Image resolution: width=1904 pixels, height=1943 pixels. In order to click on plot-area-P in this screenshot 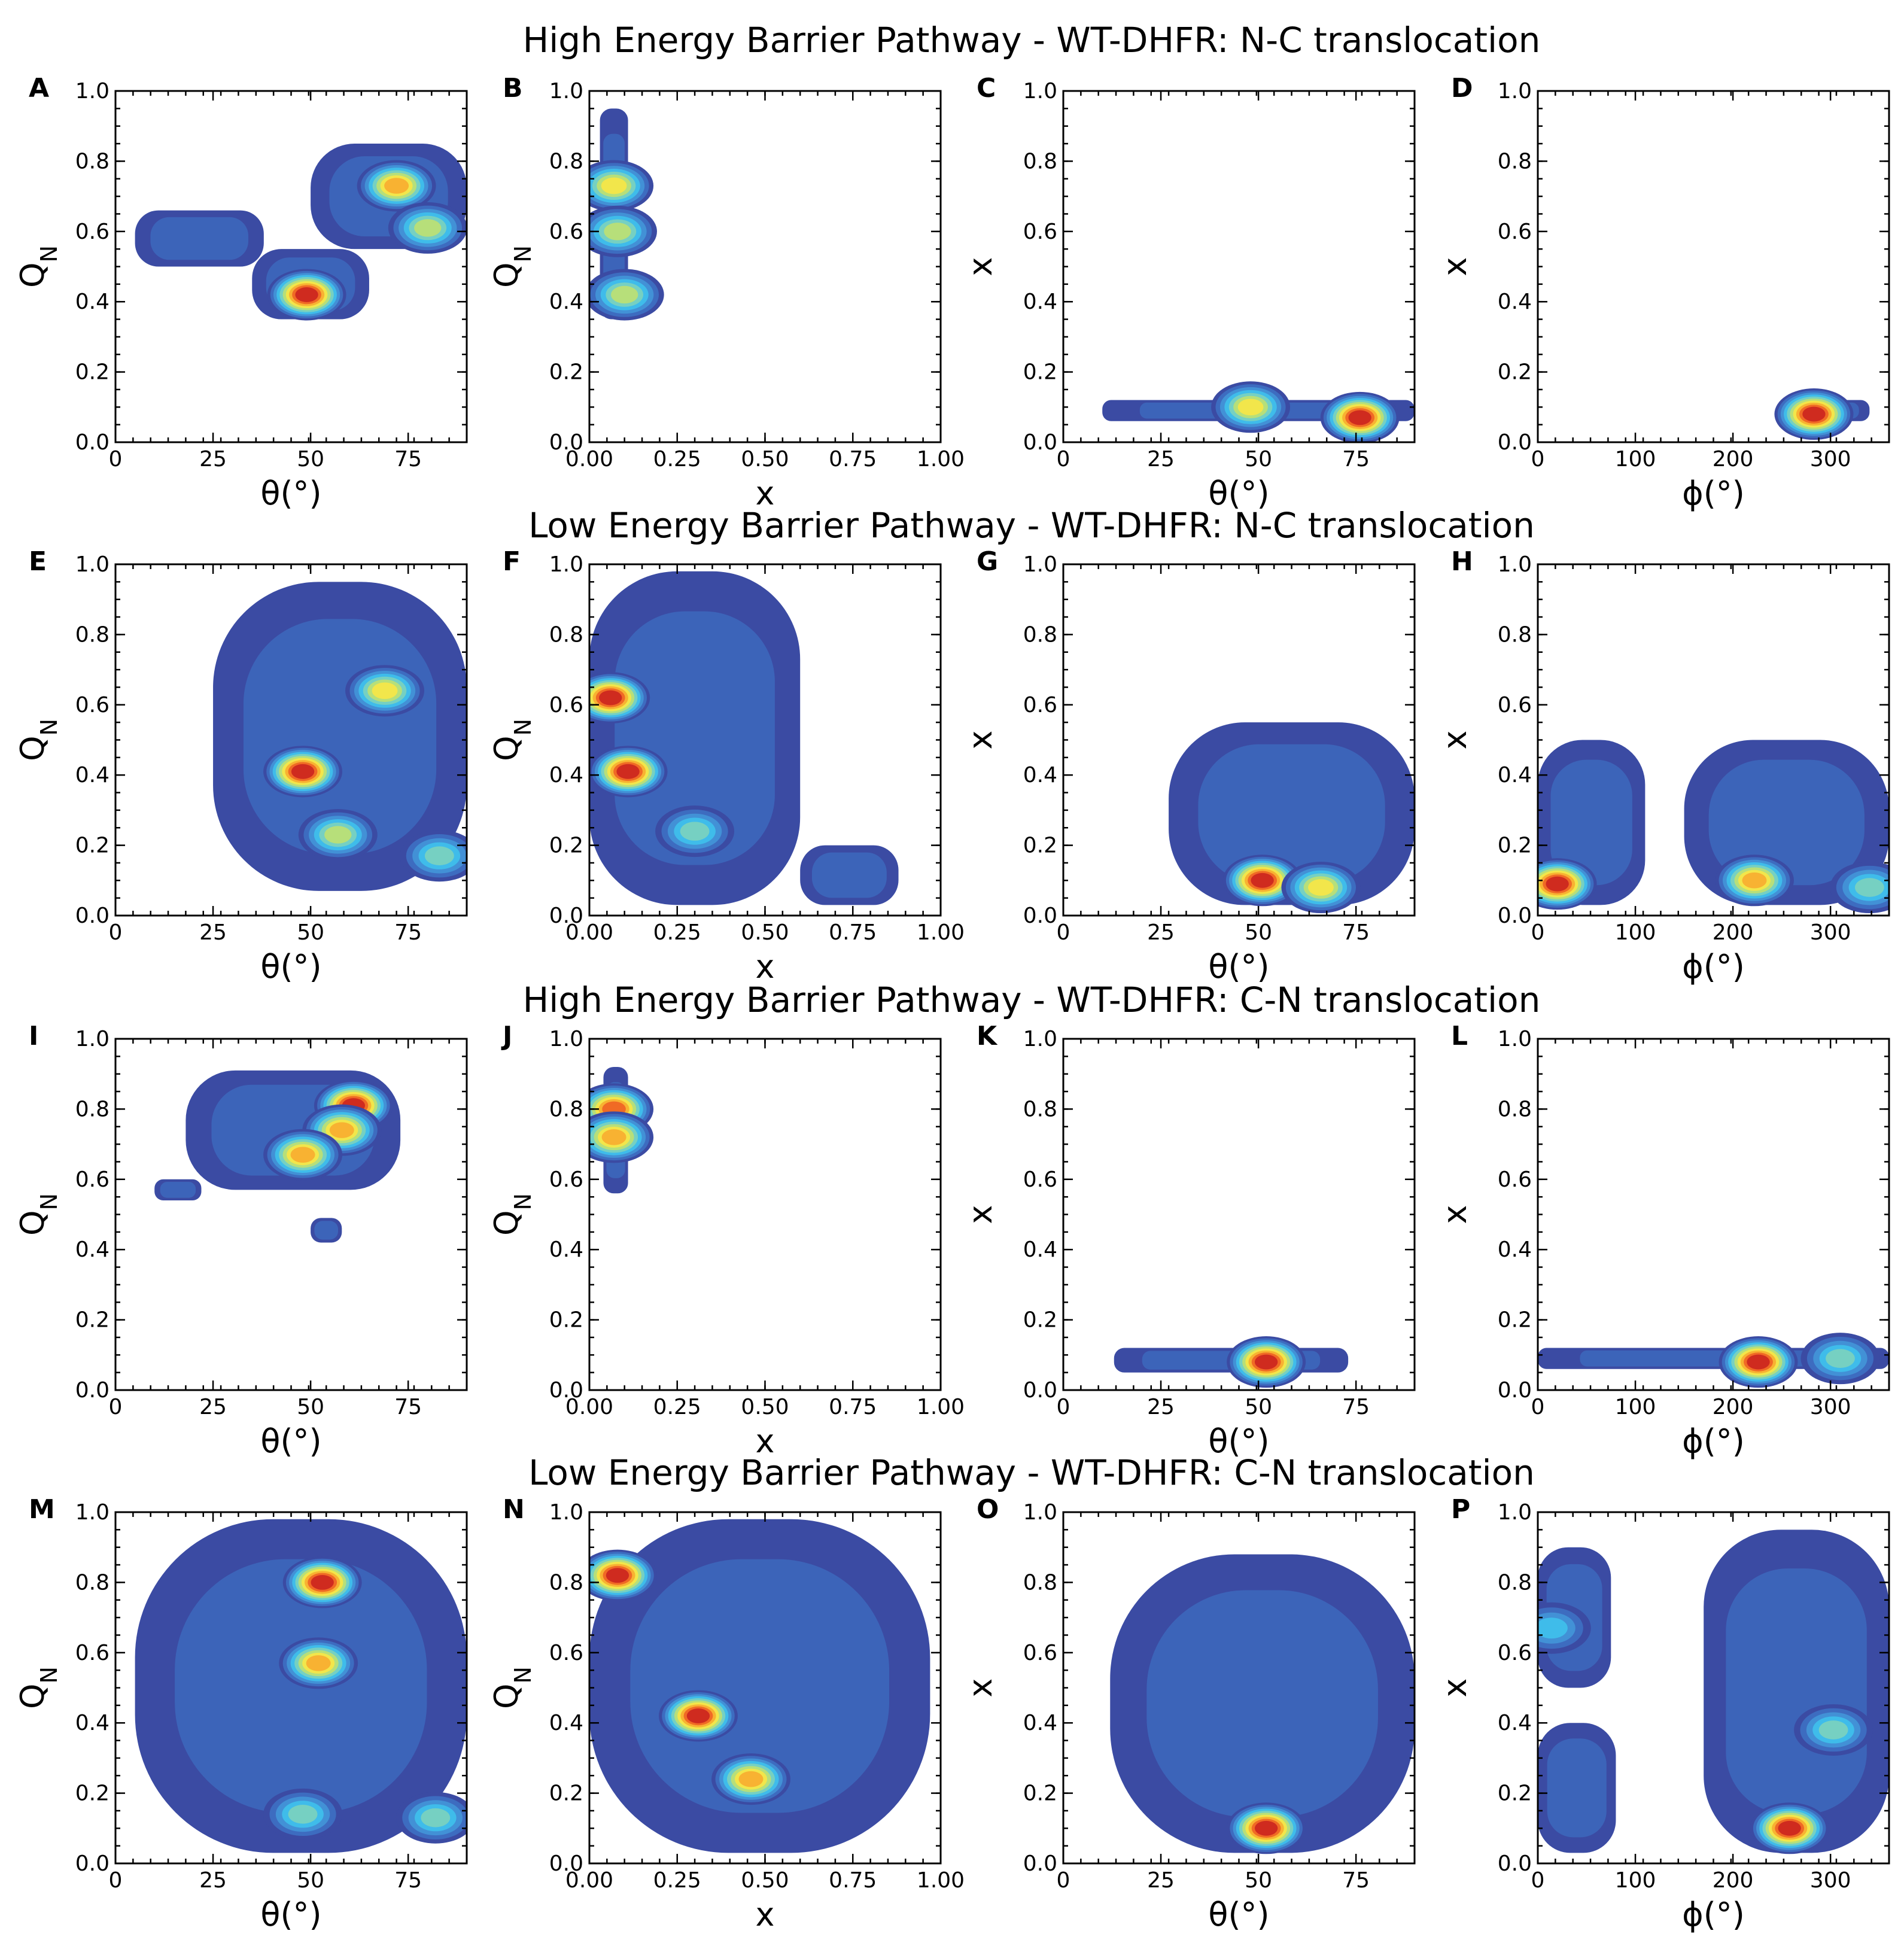, I will do `click(1714, 1692)`.